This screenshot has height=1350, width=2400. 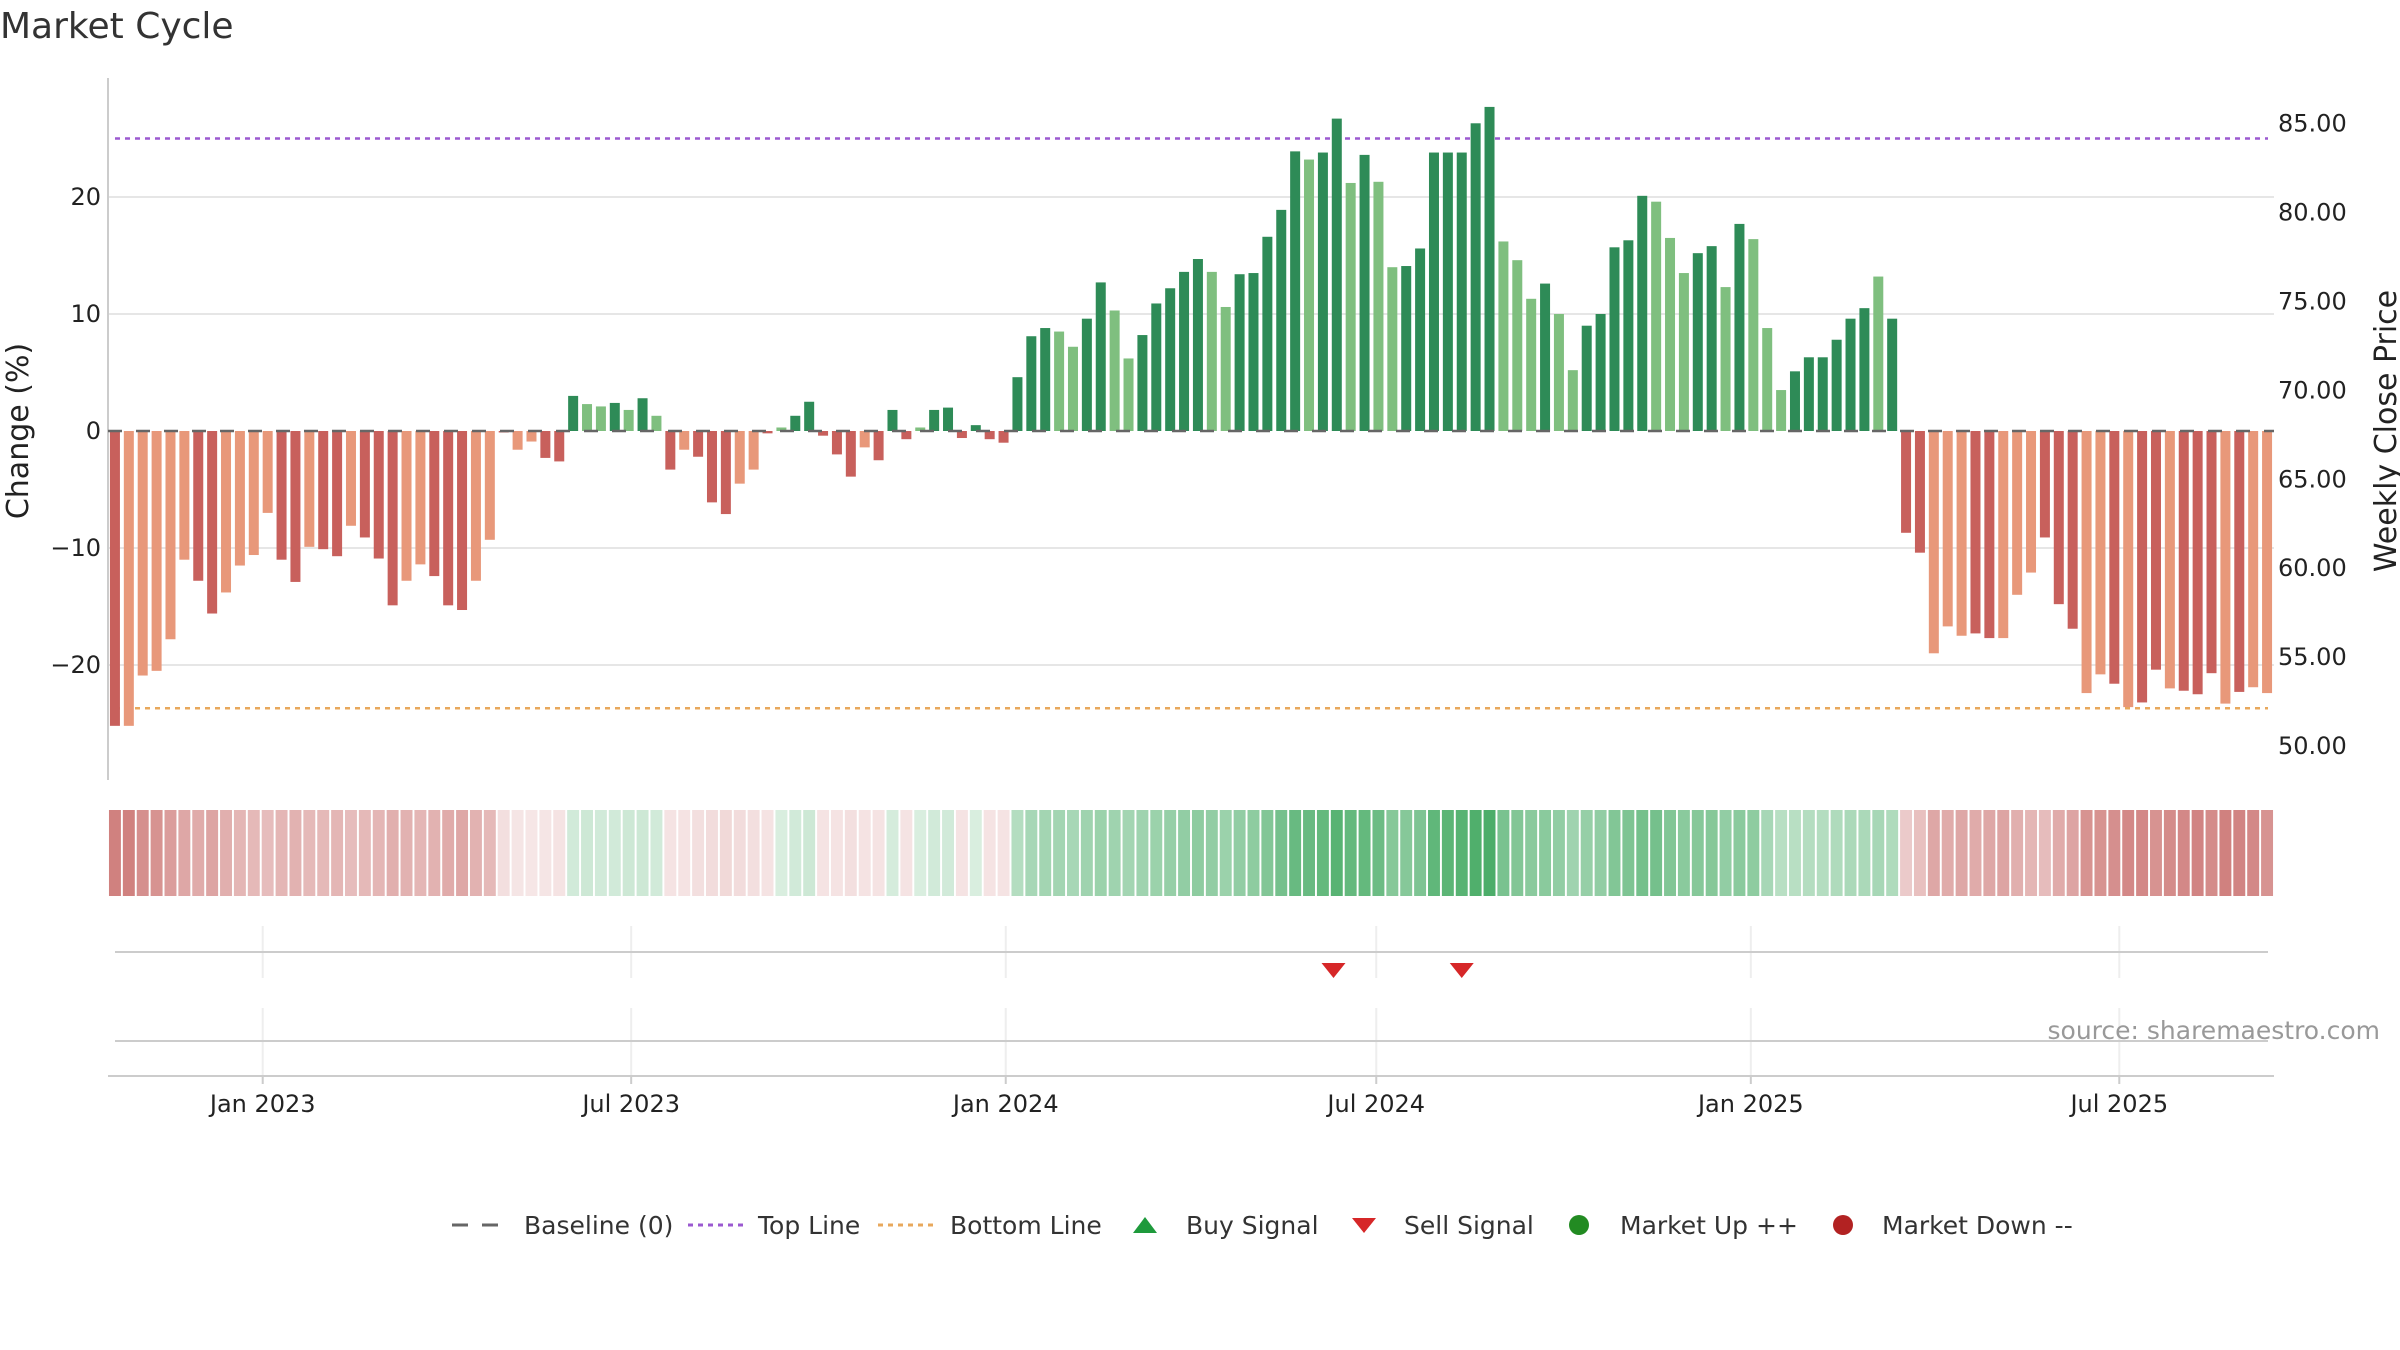 I want to click on legend-label: Market Up ++, so click(x=1709, y=1225).